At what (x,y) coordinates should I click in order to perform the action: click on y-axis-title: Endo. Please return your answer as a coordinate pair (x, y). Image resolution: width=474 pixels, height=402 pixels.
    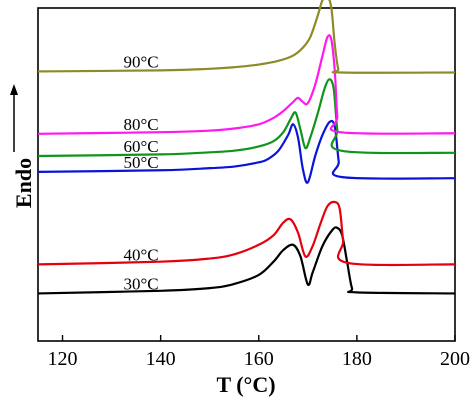
    Looking at the image, I should click on (23, 183).